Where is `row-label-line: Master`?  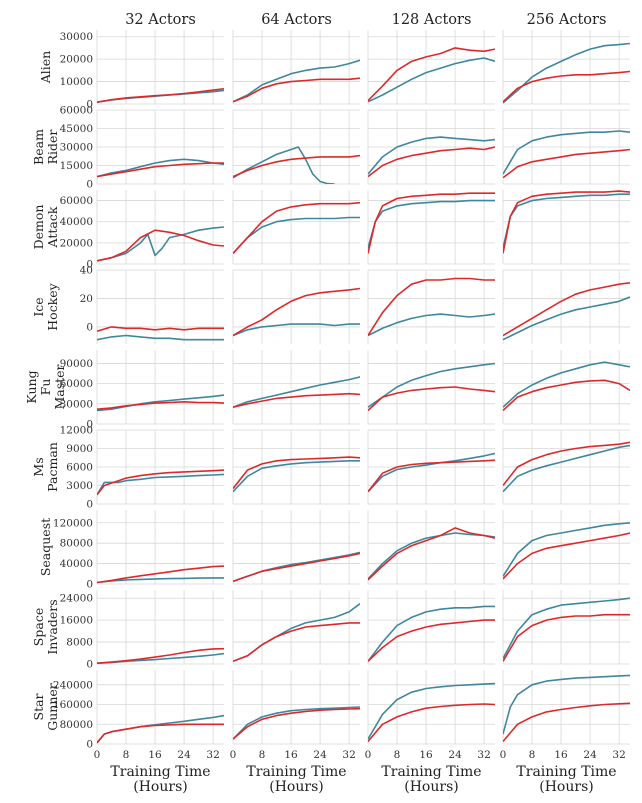
row-label-line: Master is located at coordinates (59, 386).